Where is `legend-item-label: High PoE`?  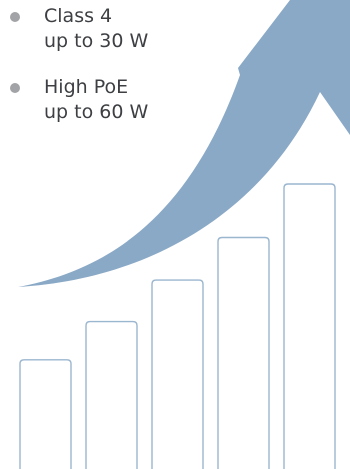
legend-item-label: High PoE is located at coordinates (86, 87).